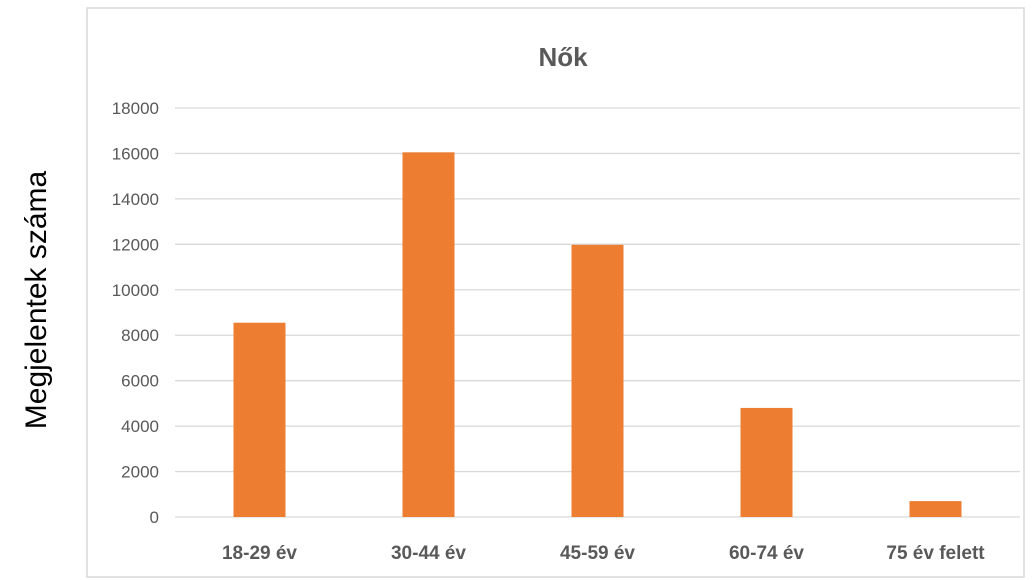 The width and height of the screenshot is (1036, 580). Describe the element at coordinates (135, 244) in the screenshot. I see `y-tick-label: 12000` at that location.